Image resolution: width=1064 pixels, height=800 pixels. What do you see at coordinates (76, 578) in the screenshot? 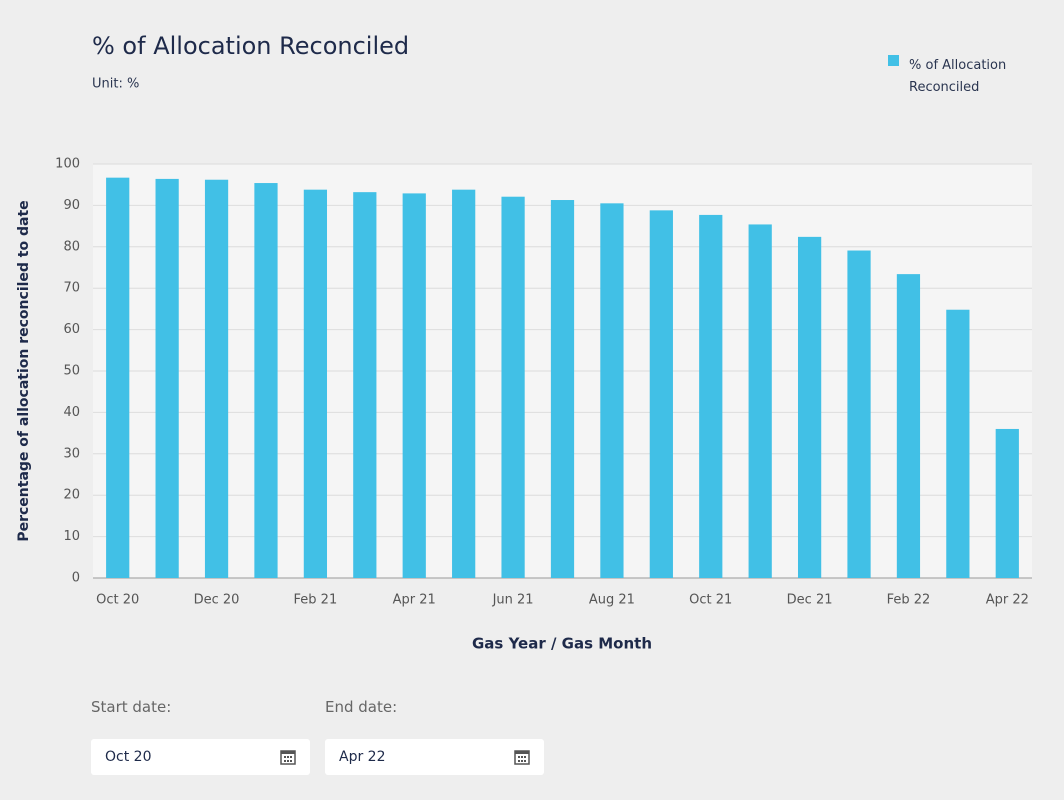
I see `y-tick-label: 0` at bounding box center [76, 578].